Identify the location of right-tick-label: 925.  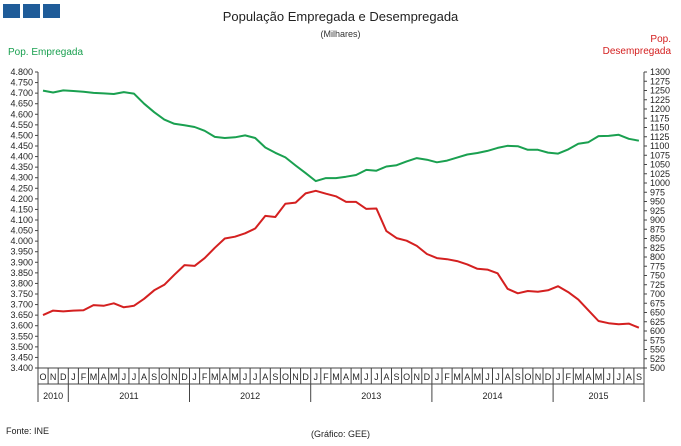
(657, 211).